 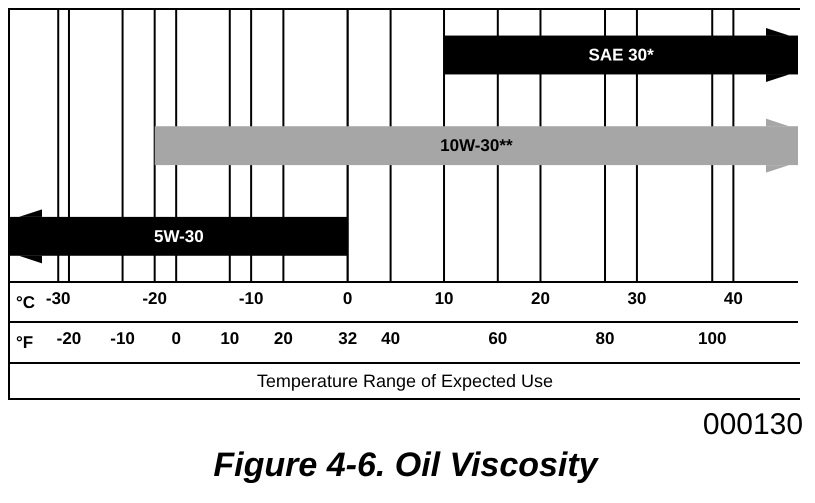 What do you see at coordinates (540, 298) in the screenshot?
I see `x2-tick-label: 20` at bounding box center [540, 298].